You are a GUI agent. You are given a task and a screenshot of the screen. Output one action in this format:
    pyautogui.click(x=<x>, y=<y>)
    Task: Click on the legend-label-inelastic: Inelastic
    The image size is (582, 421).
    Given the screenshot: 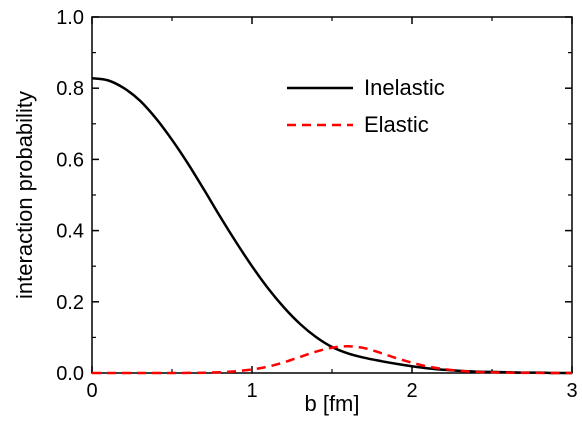 What is the action you would take?
    pyautogui.click(x=404, y=87)
    